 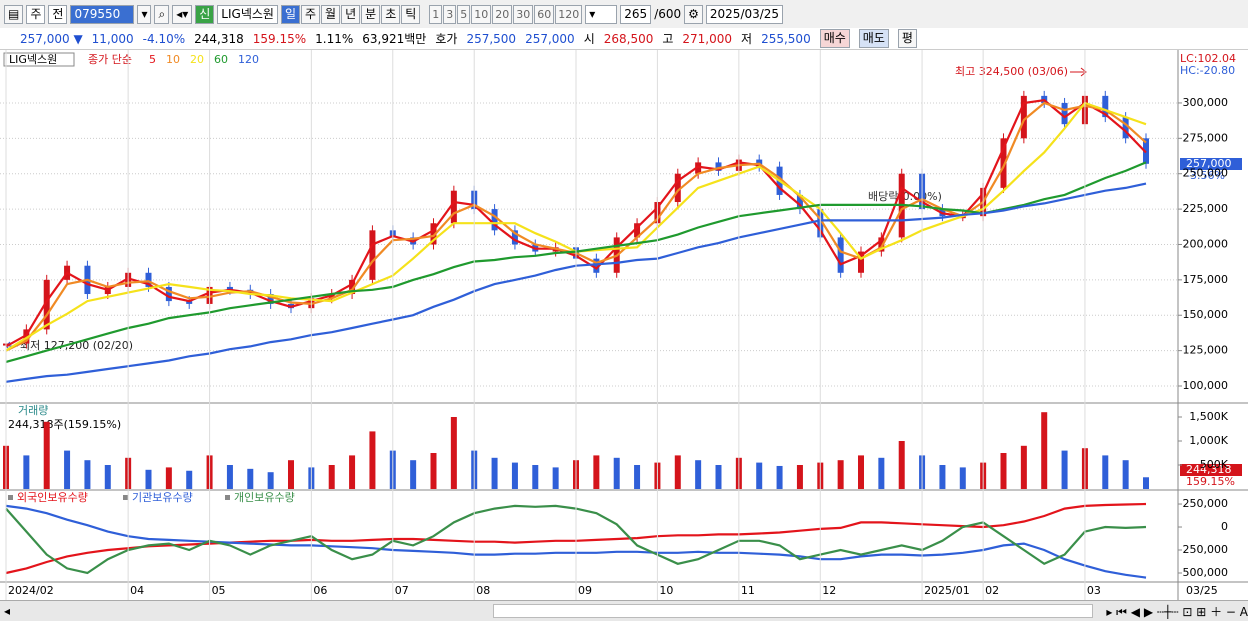 I want to click on sound: ◂▾, so click(x=182, y=14).